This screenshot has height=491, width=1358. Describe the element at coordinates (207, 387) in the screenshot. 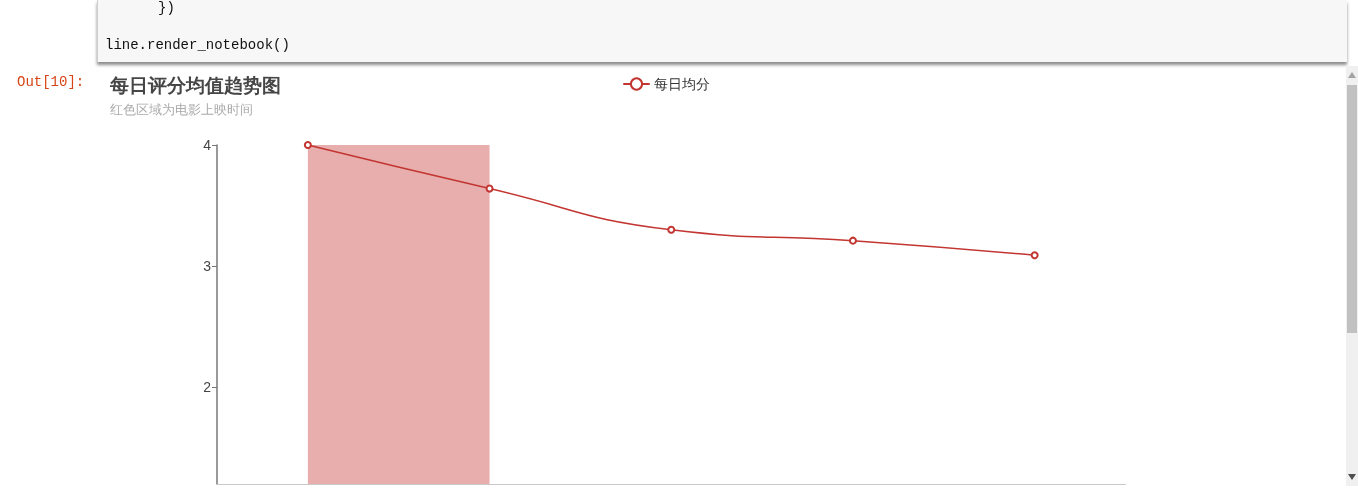

I see `y-tick-label: 2` at that location.